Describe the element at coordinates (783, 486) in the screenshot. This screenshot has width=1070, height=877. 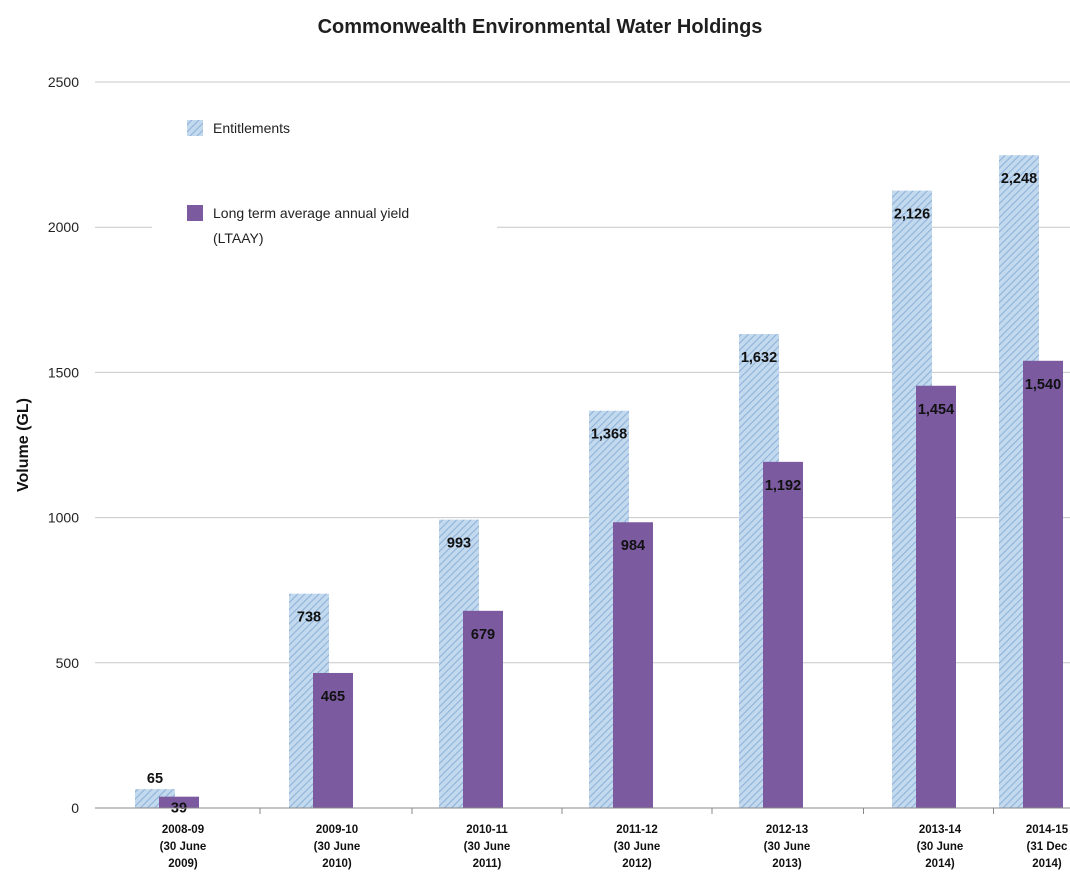
I see `data-label-ltaay: 1,192` at that location.